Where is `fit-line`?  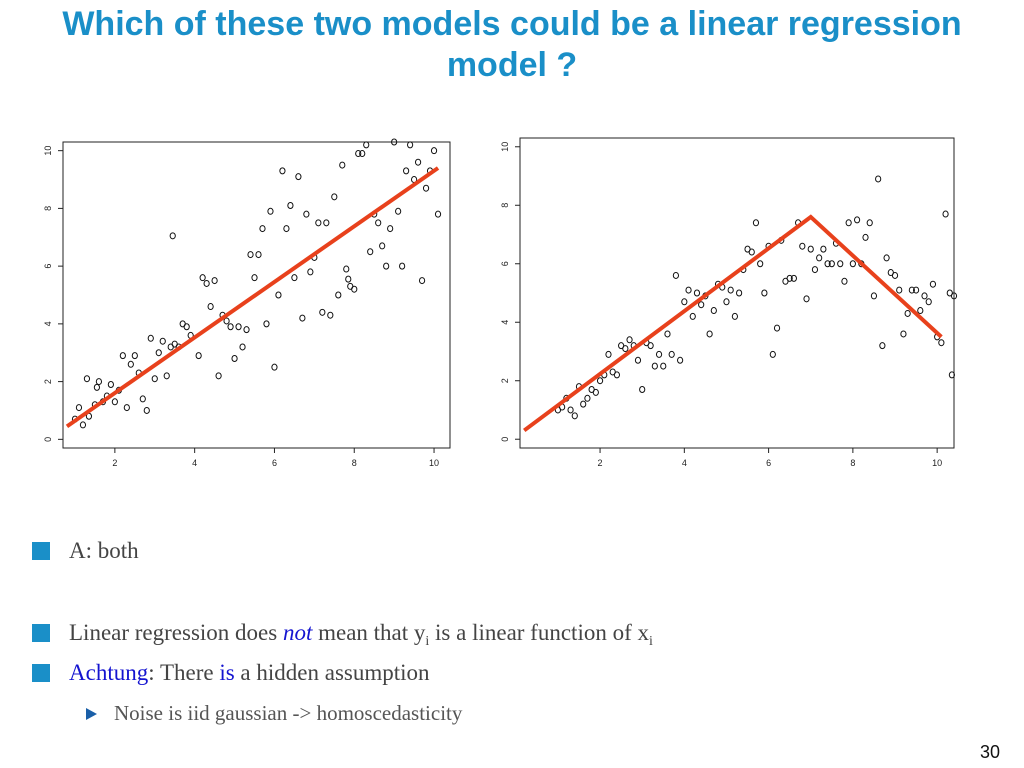
fit-line is located at coordinates (733, 323).